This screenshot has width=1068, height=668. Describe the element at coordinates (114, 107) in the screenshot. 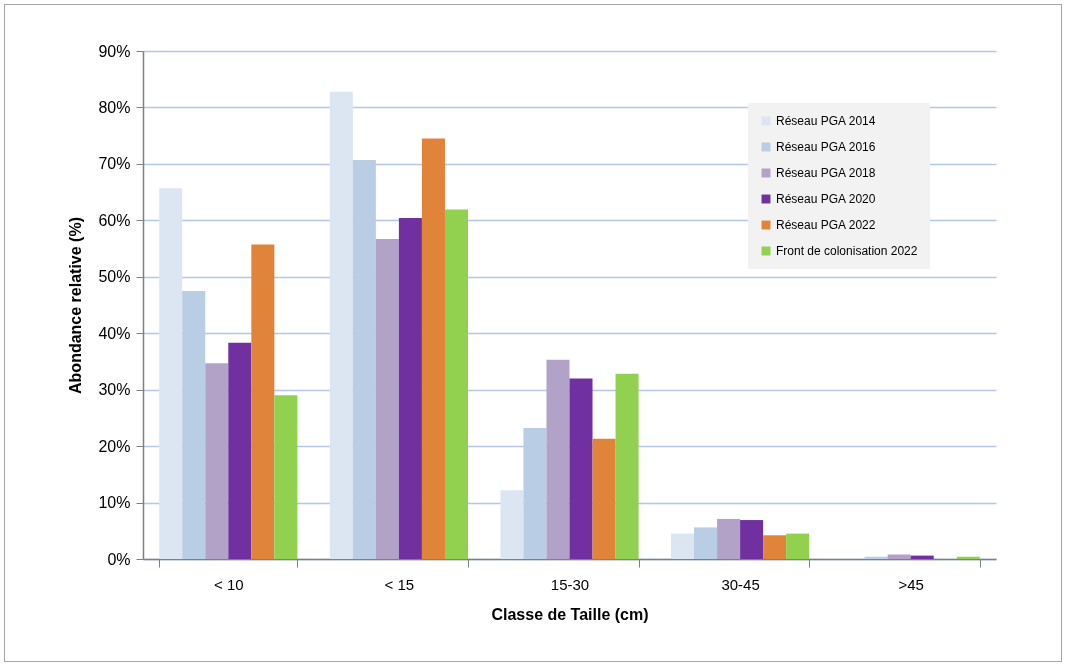

I see `y-tick-label: 80%` at that location.